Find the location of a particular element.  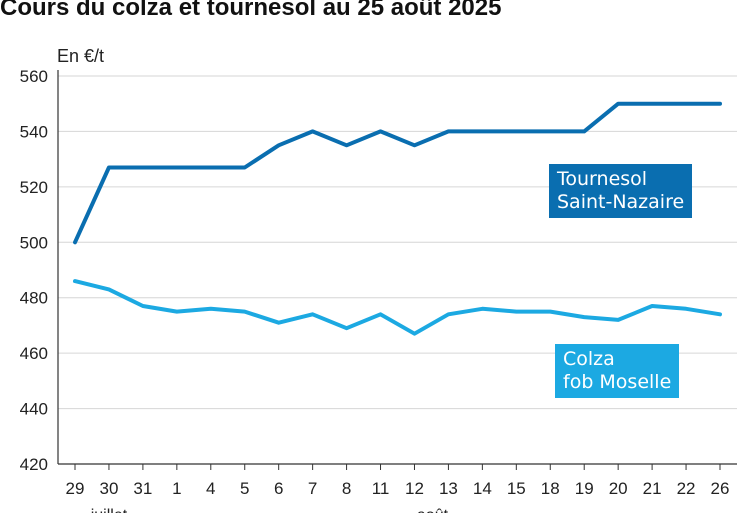

legend-tournesol-line2: Saint-Nazaire is located at coordinates (621, 202).